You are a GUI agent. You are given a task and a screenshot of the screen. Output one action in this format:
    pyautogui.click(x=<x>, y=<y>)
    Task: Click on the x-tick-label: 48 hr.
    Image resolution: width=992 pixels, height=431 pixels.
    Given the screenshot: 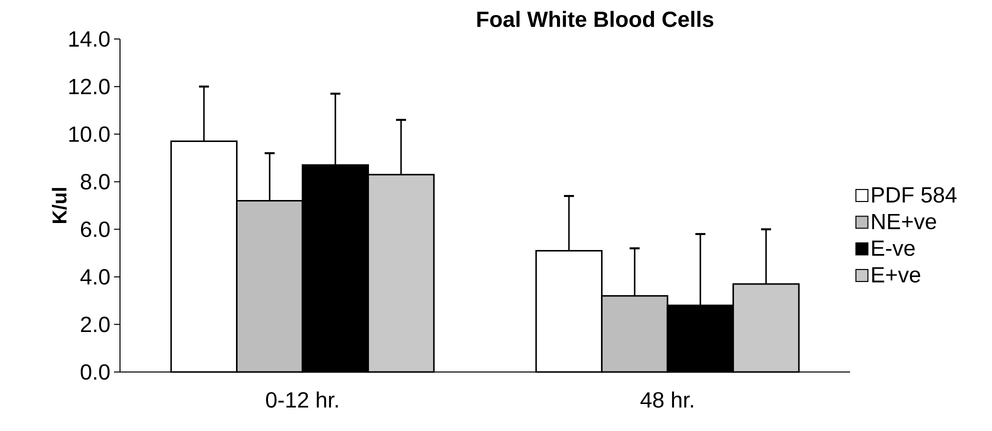 What is the action you would take?
    pyautogui.click(x=667, y=400)
    